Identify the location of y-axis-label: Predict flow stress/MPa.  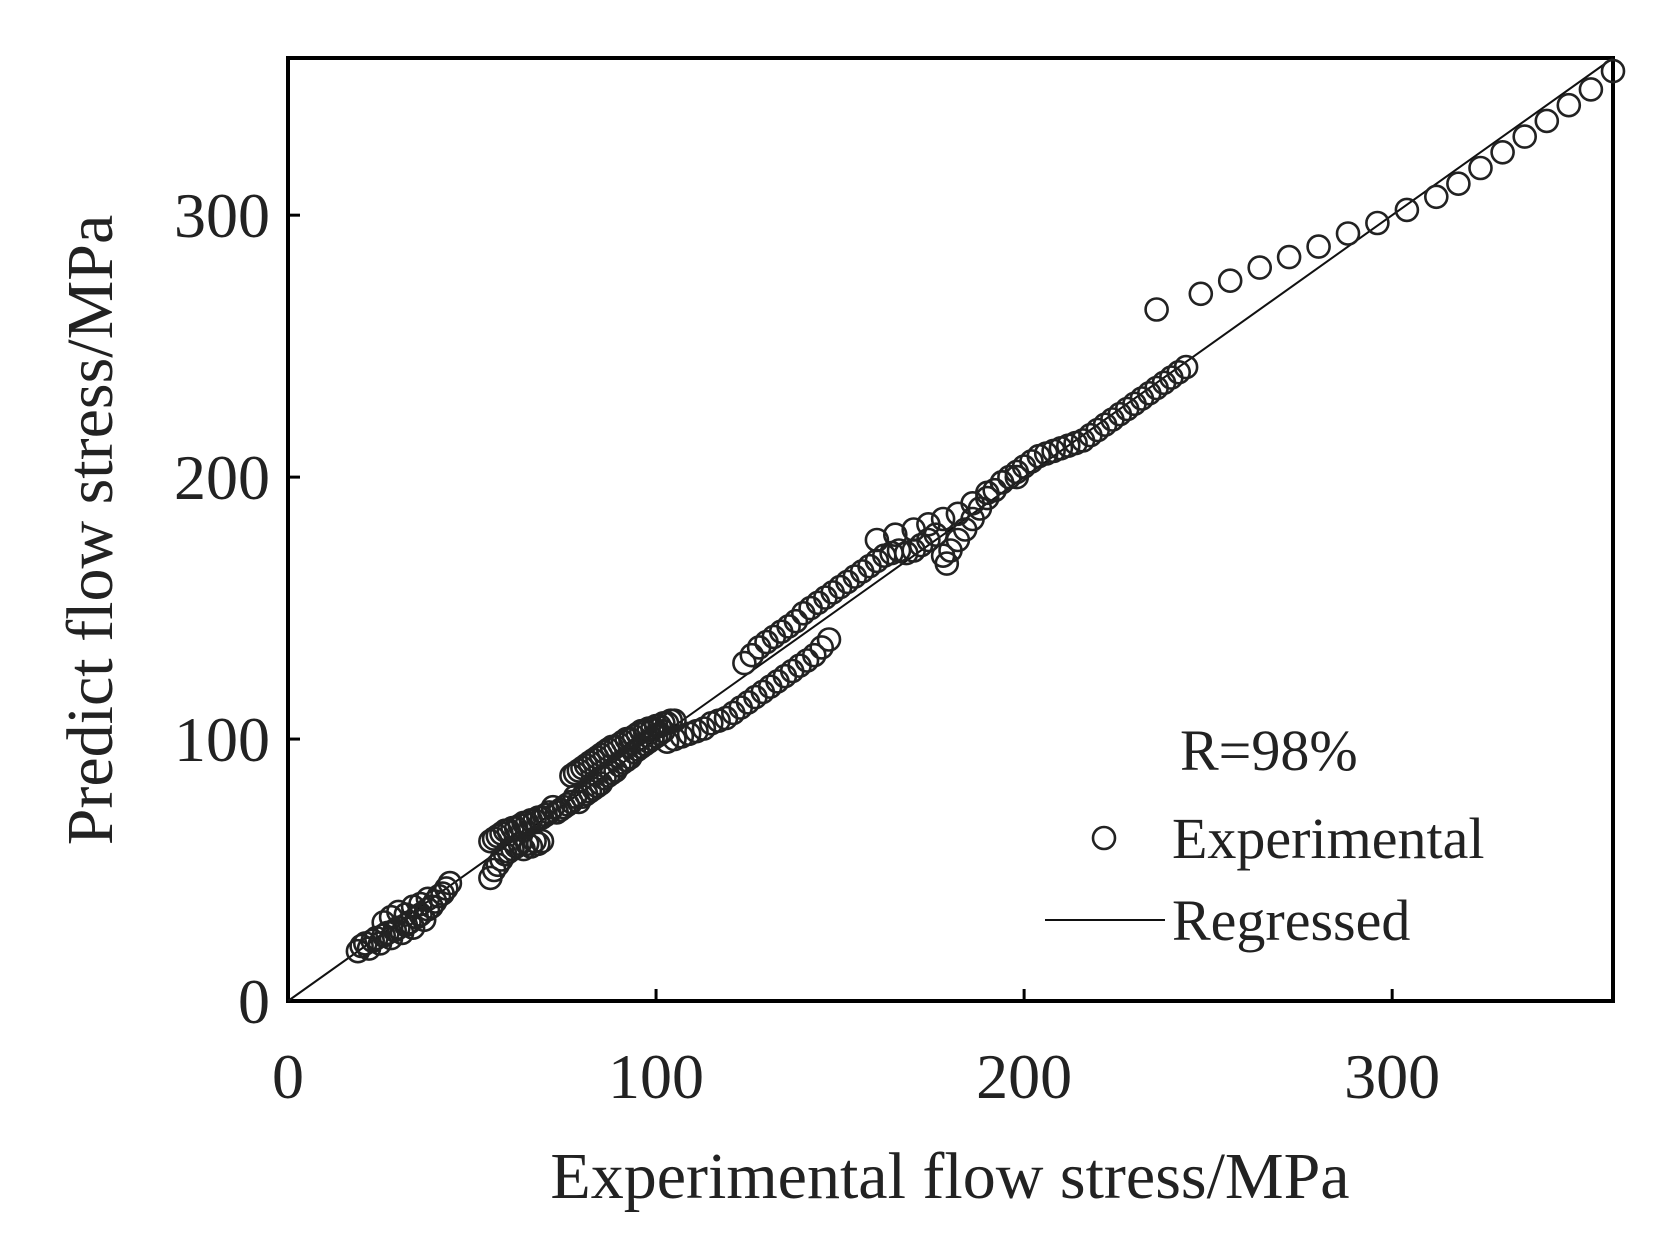
(90, 530).